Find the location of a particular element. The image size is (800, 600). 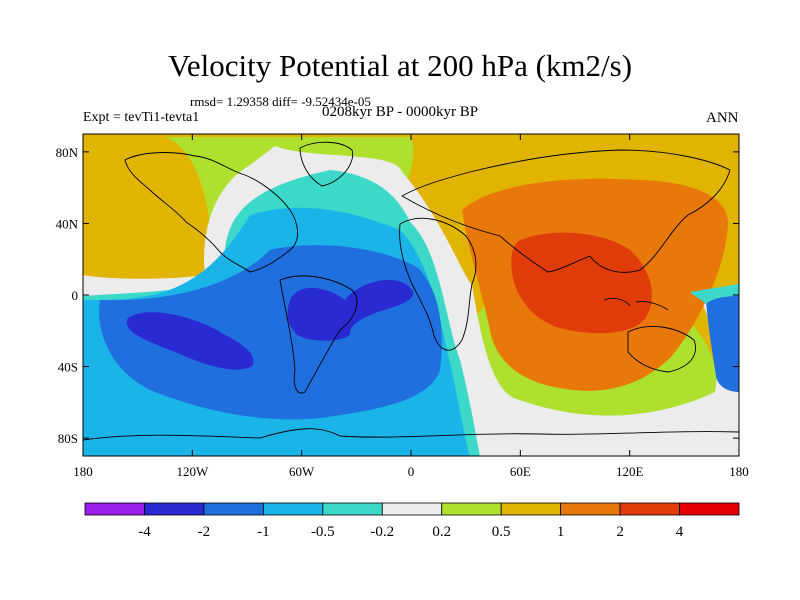

colorbar-label: 4 is located at coordinates (680, 532).